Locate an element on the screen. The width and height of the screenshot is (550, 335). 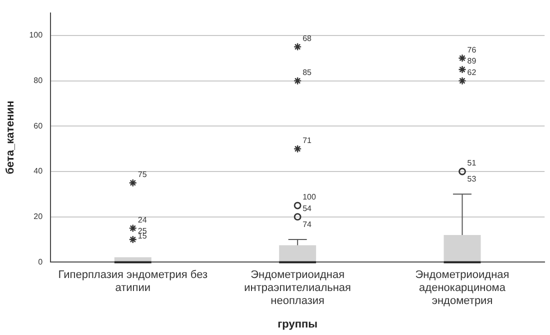
annotation: 53 is located at coordinates (472, 179).